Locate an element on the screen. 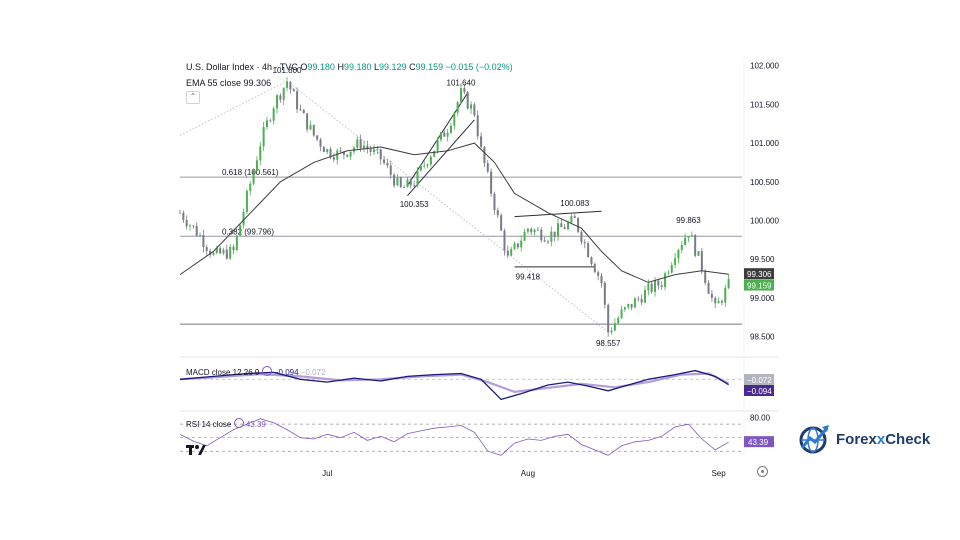 The height and width of the screenshot is (540, 960). gear-icon is located at coordinates (762, 471).